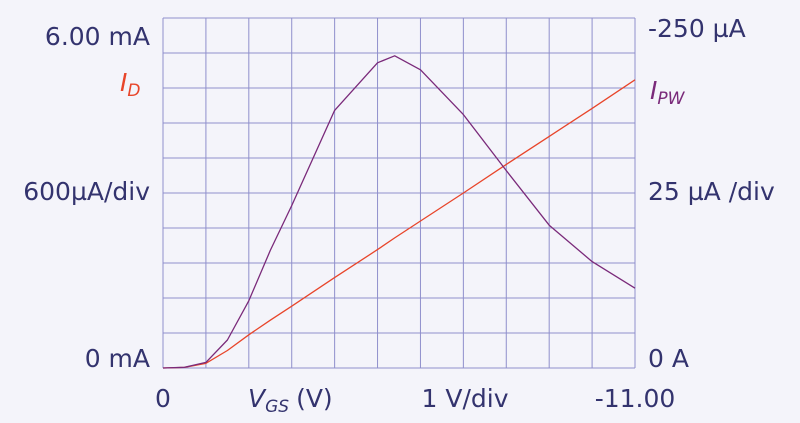  Describe the element at coordinates (117, 358) in the screenshot. I see `y-tick-label: 0 mA` at that location.